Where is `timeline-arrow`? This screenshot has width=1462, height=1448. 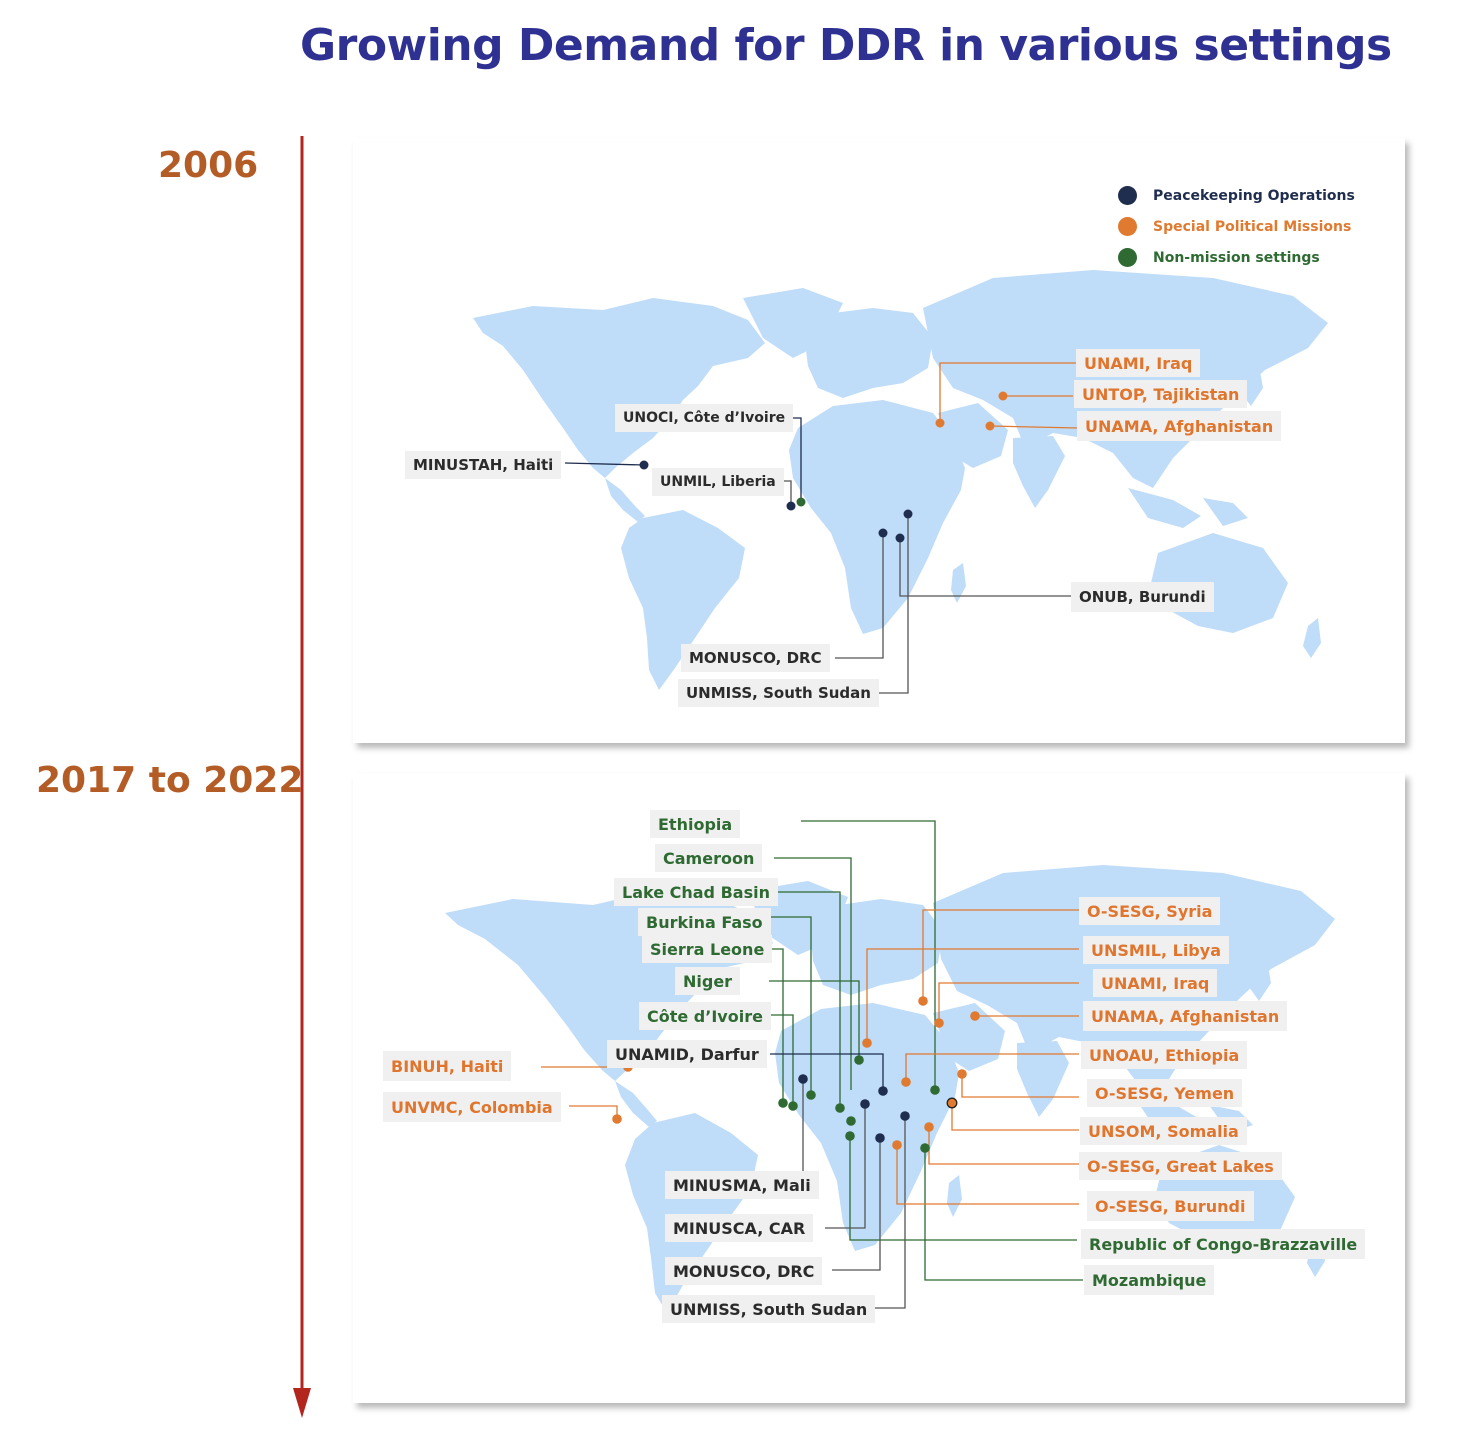 timeline-arrow is located at coordinates (302, 777).